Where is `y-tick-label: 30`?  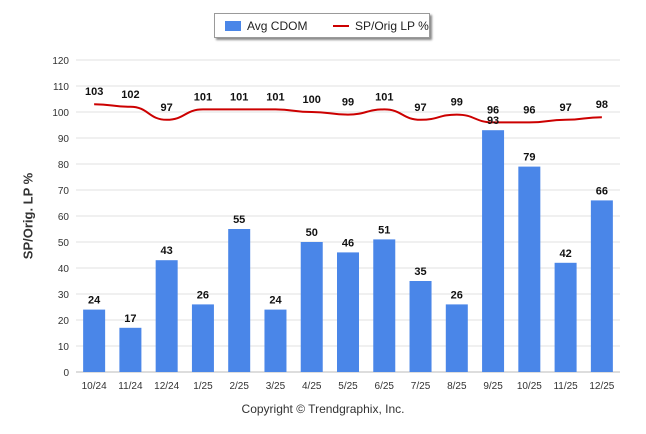 y-tick-label: 30 is located at coordinates (64, 295).